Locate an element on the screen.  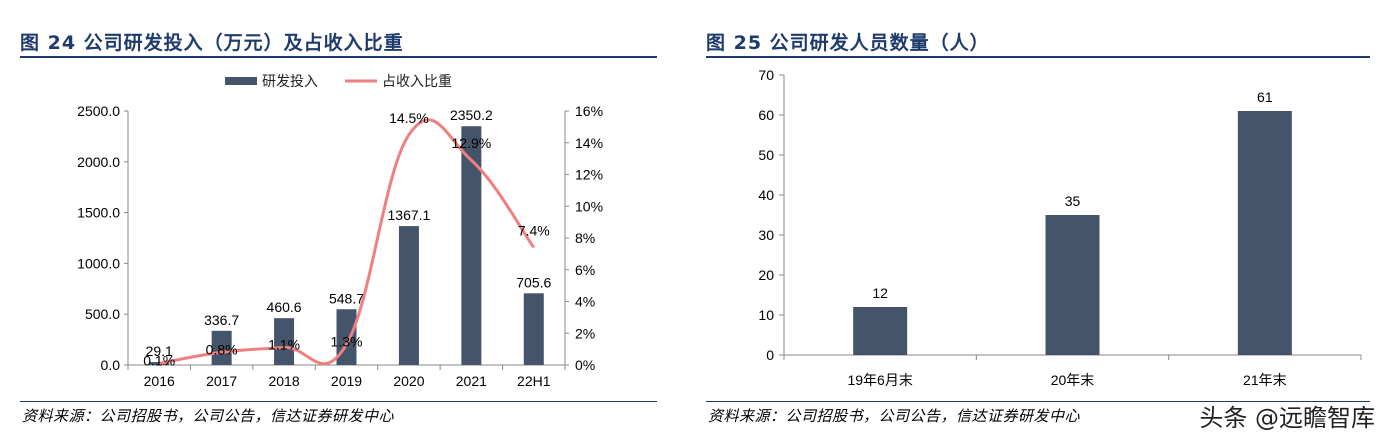
bar-data-label: 460.6 is located at coordinates (284, 307).